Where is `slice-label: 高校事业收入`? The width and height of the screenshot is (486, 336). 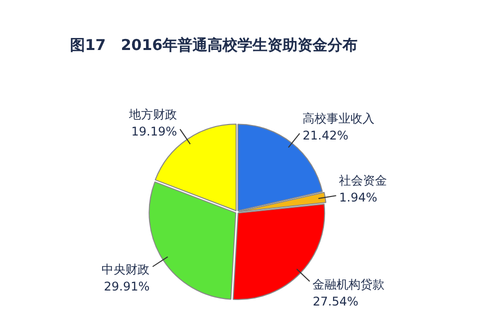
slice-label: 高校事业收入 is located at coordinates (338, 119).